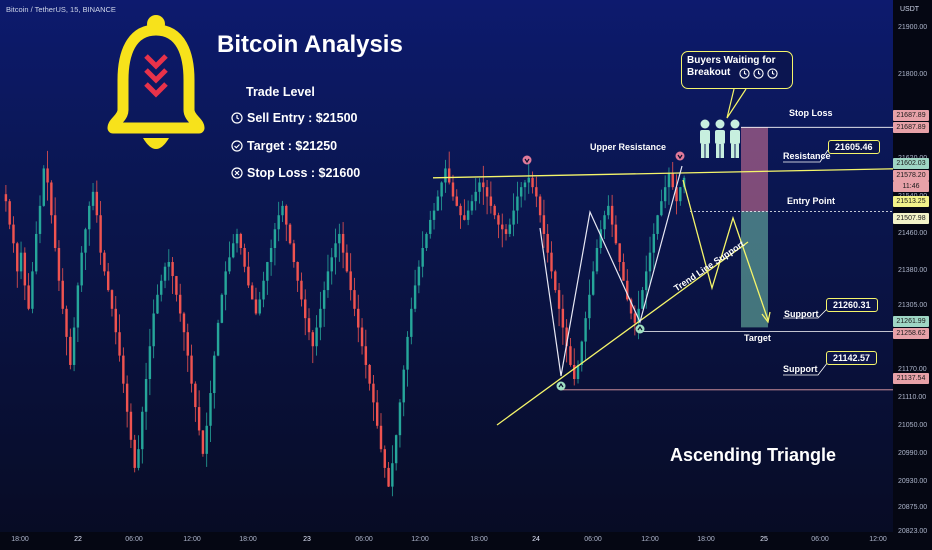 This screenshot has width=932, height=550. I want to click on price-unit: USDT, so click(910, 9).